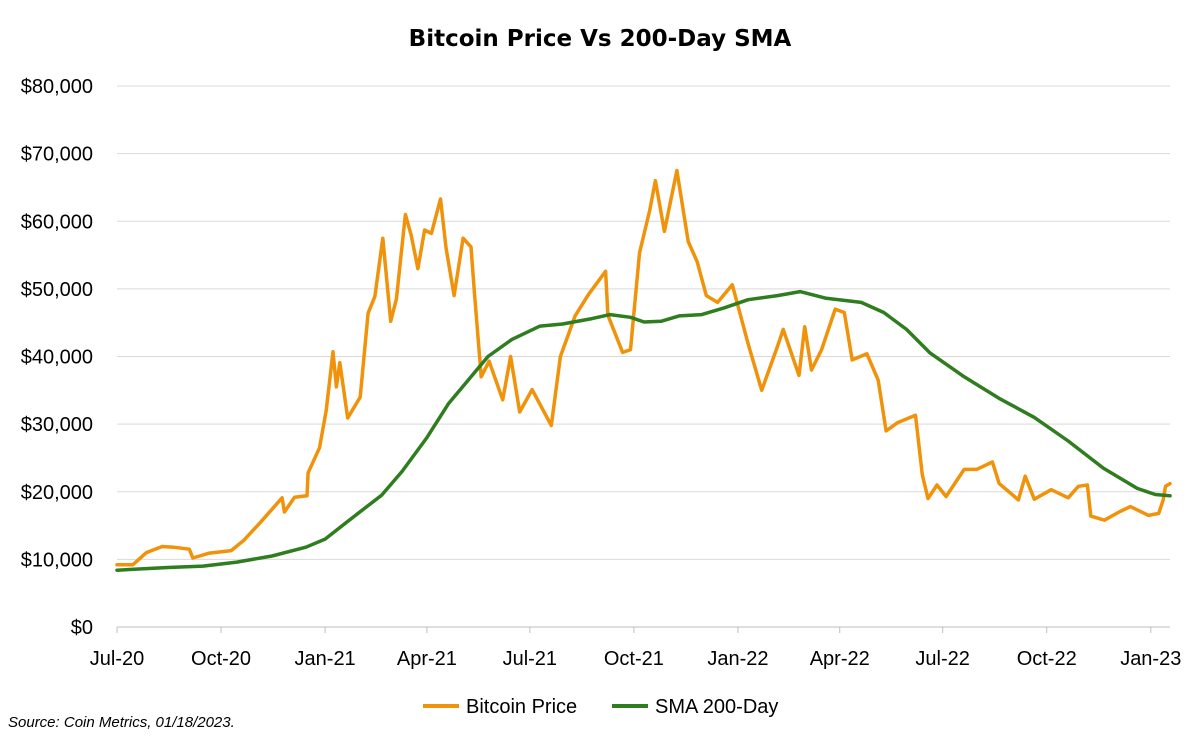 The width and height of the screenshot is (1200, 743). I want to click on x-tick-label: Oct-20, so click(221, 659).